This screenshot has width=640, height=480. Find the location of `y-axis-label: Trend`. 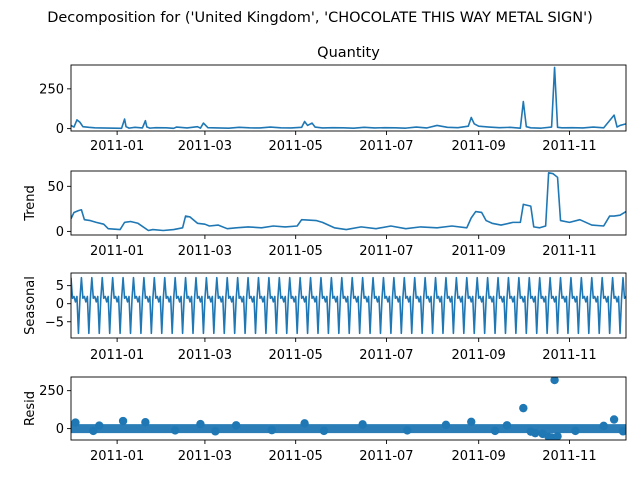

y-axis-label: Trend is located at coordinates (30, 203).